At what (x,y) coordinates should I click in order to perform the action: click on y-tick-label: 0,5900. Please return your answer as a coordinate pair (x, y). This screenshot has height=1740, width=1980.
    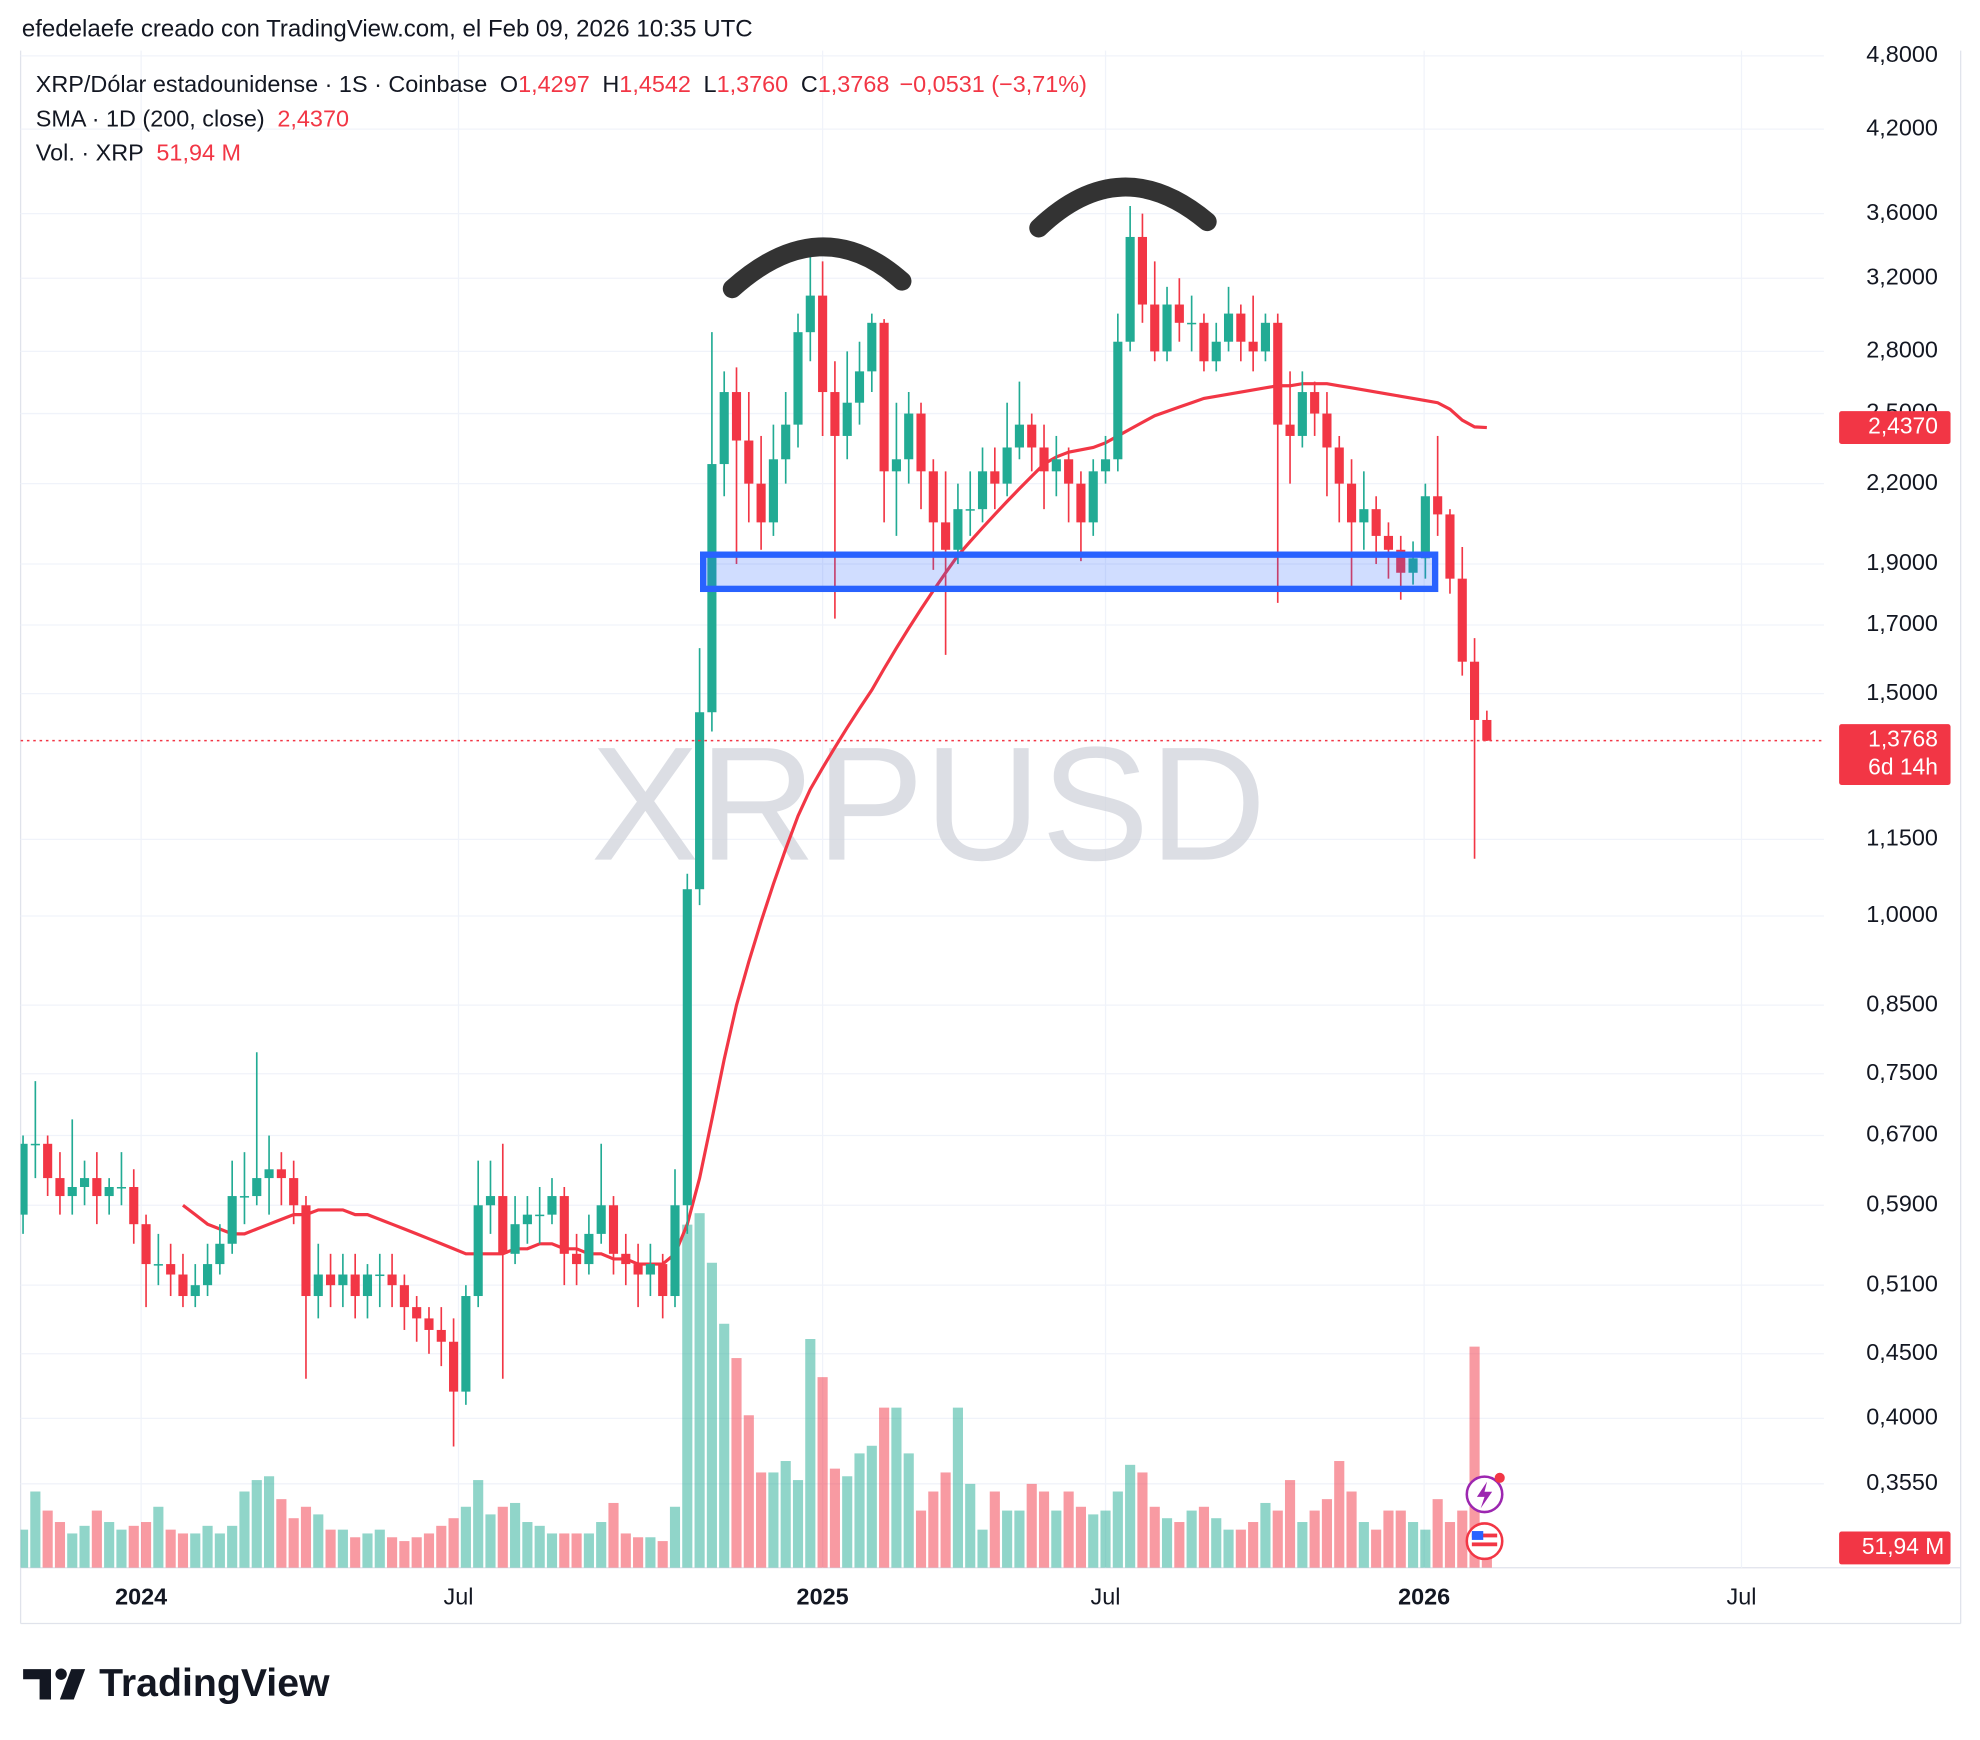
    Looking at the image, I should click on (1902, 1203).